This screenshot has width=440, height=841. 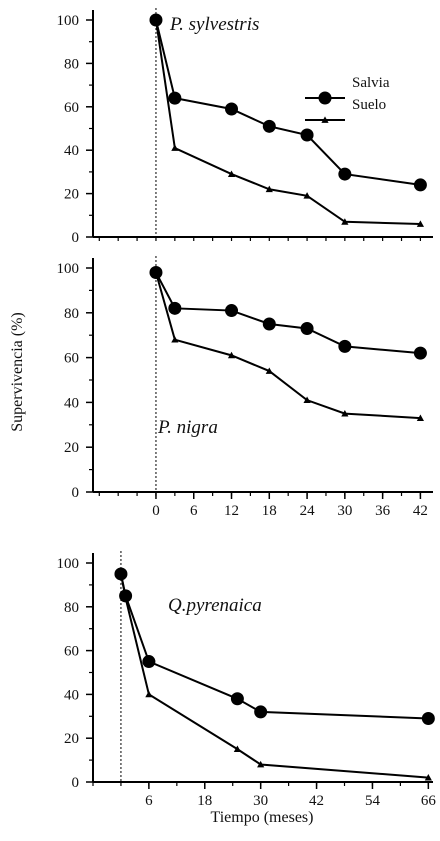 I want to click on p3-y-tick-label: 60, so click(x=71, y=652).